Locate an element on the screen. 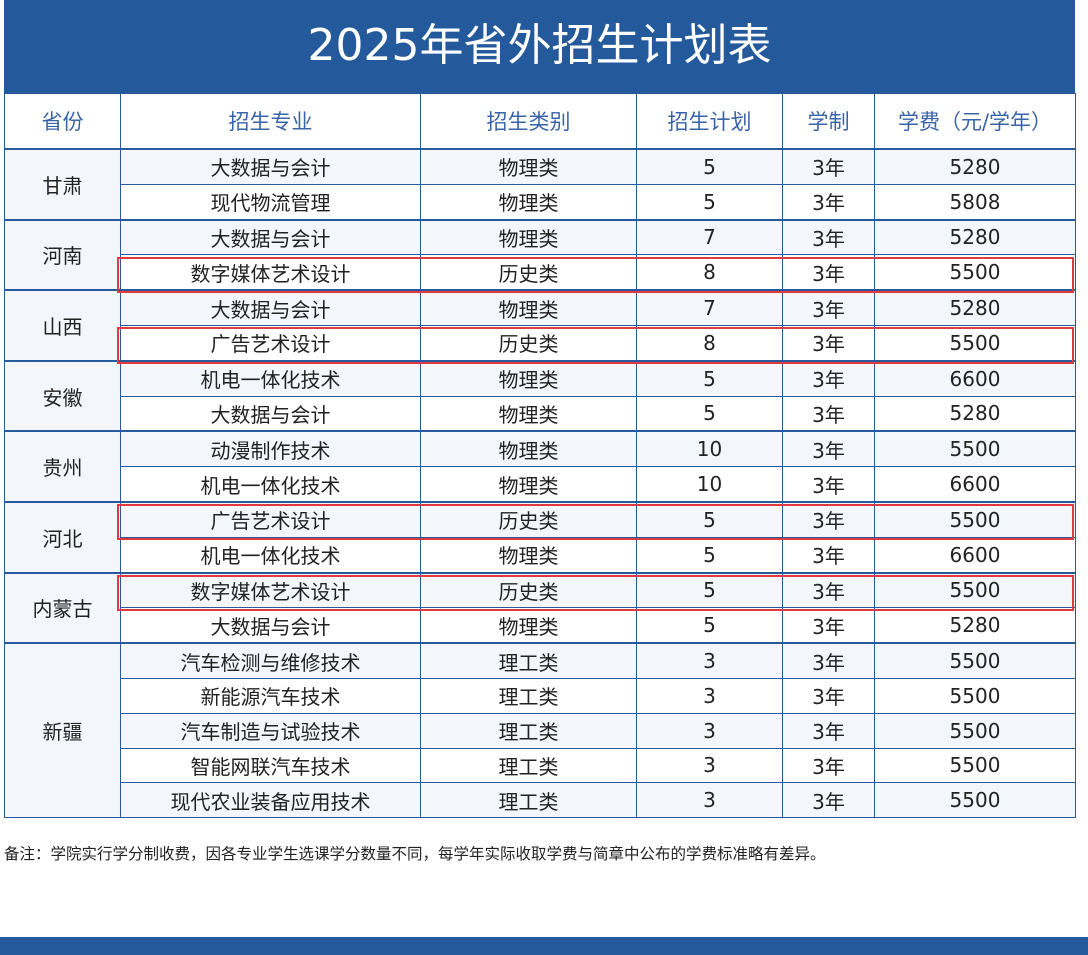 The height and width of the screenshot is (955, 1088). table-row: 汽车制造与试验技术 理工类 3 3年 5500 is located at coordinates (540, 730).